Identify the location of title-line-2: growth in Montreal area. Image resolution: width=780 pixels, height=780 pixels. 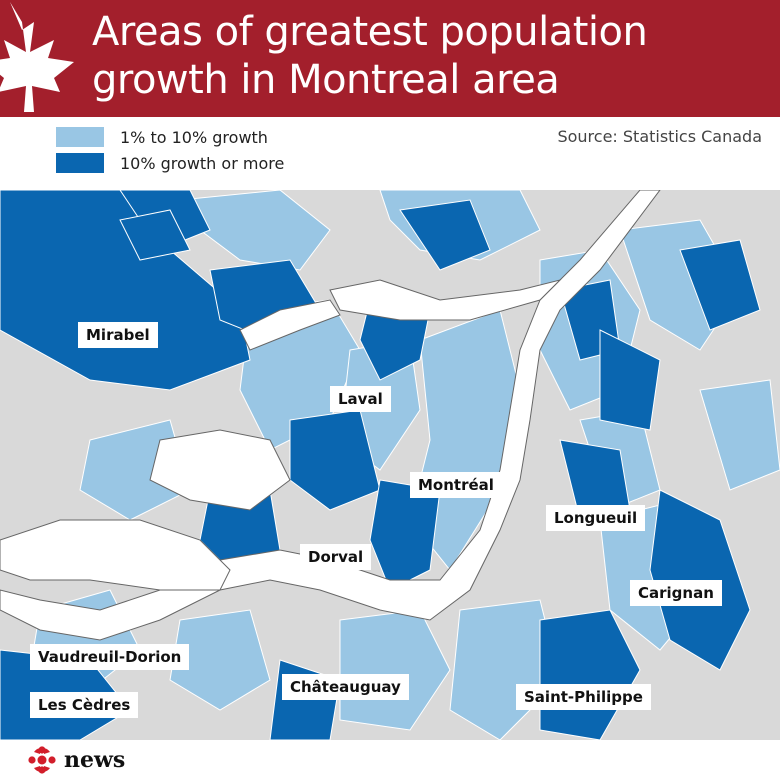
(326, 80).